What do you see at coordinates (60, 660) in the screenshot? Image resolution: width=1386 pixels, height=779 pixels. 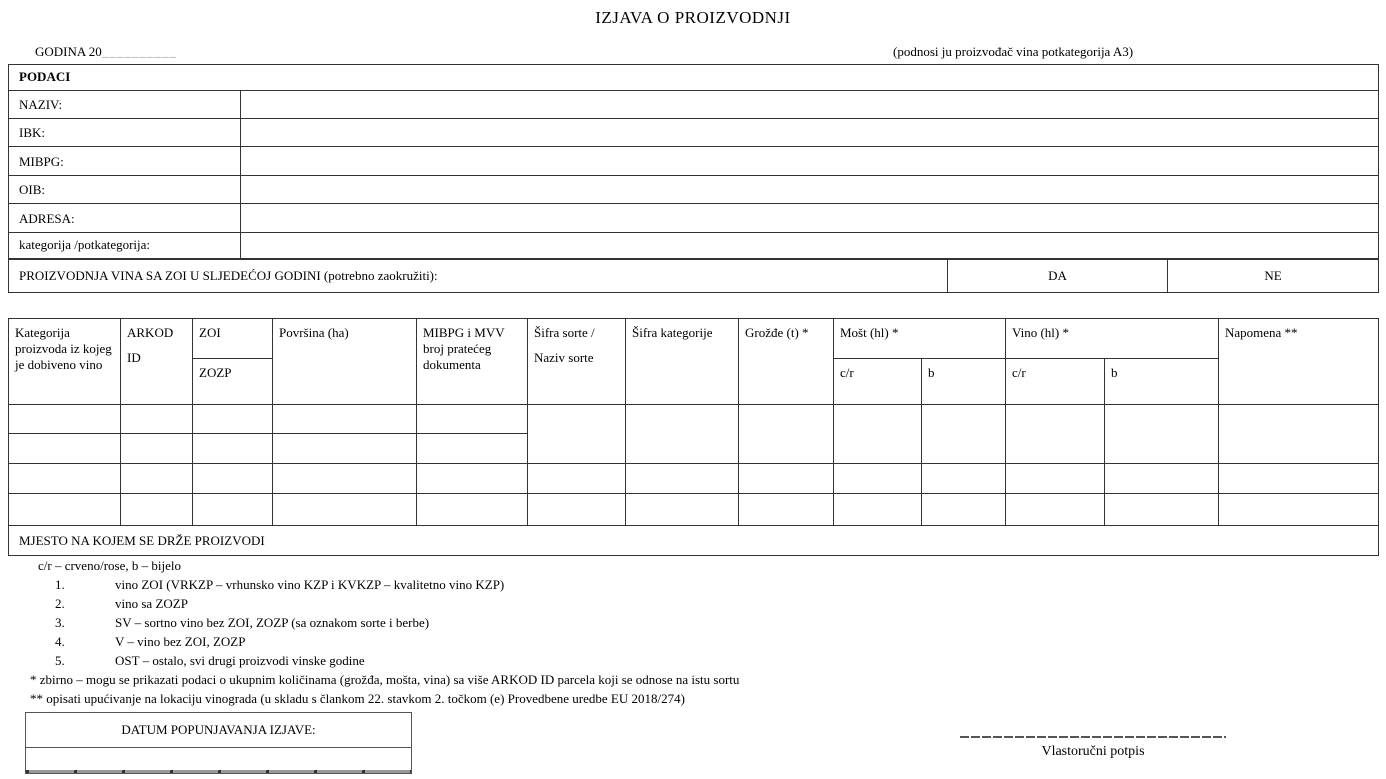 I see `footnote-num-5: 5.` at bounding box center [60, 660].